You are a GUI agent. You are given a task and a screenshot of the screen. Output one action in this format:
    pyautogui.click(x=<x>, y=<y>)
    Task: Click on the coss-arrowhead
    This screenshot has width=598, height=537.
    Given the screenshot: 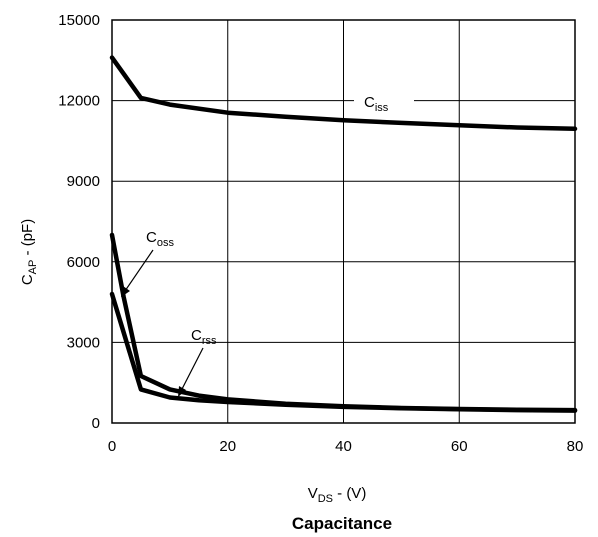 What is the action you would take?
    pyautogui.click(x=125, y=291)
    